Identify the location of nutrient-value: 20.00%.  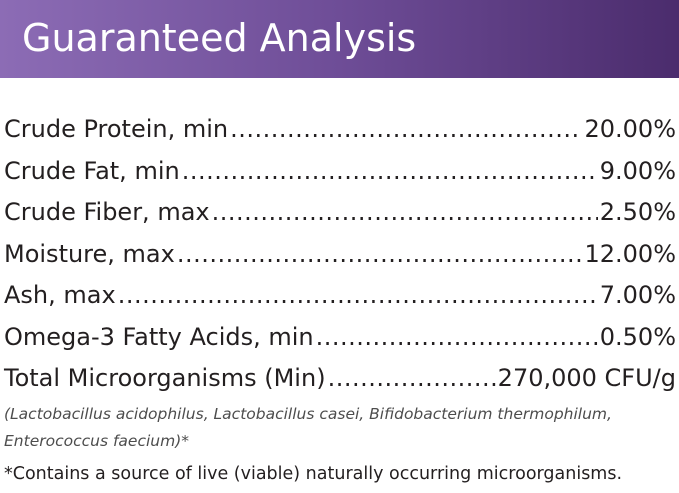
(630, 129).